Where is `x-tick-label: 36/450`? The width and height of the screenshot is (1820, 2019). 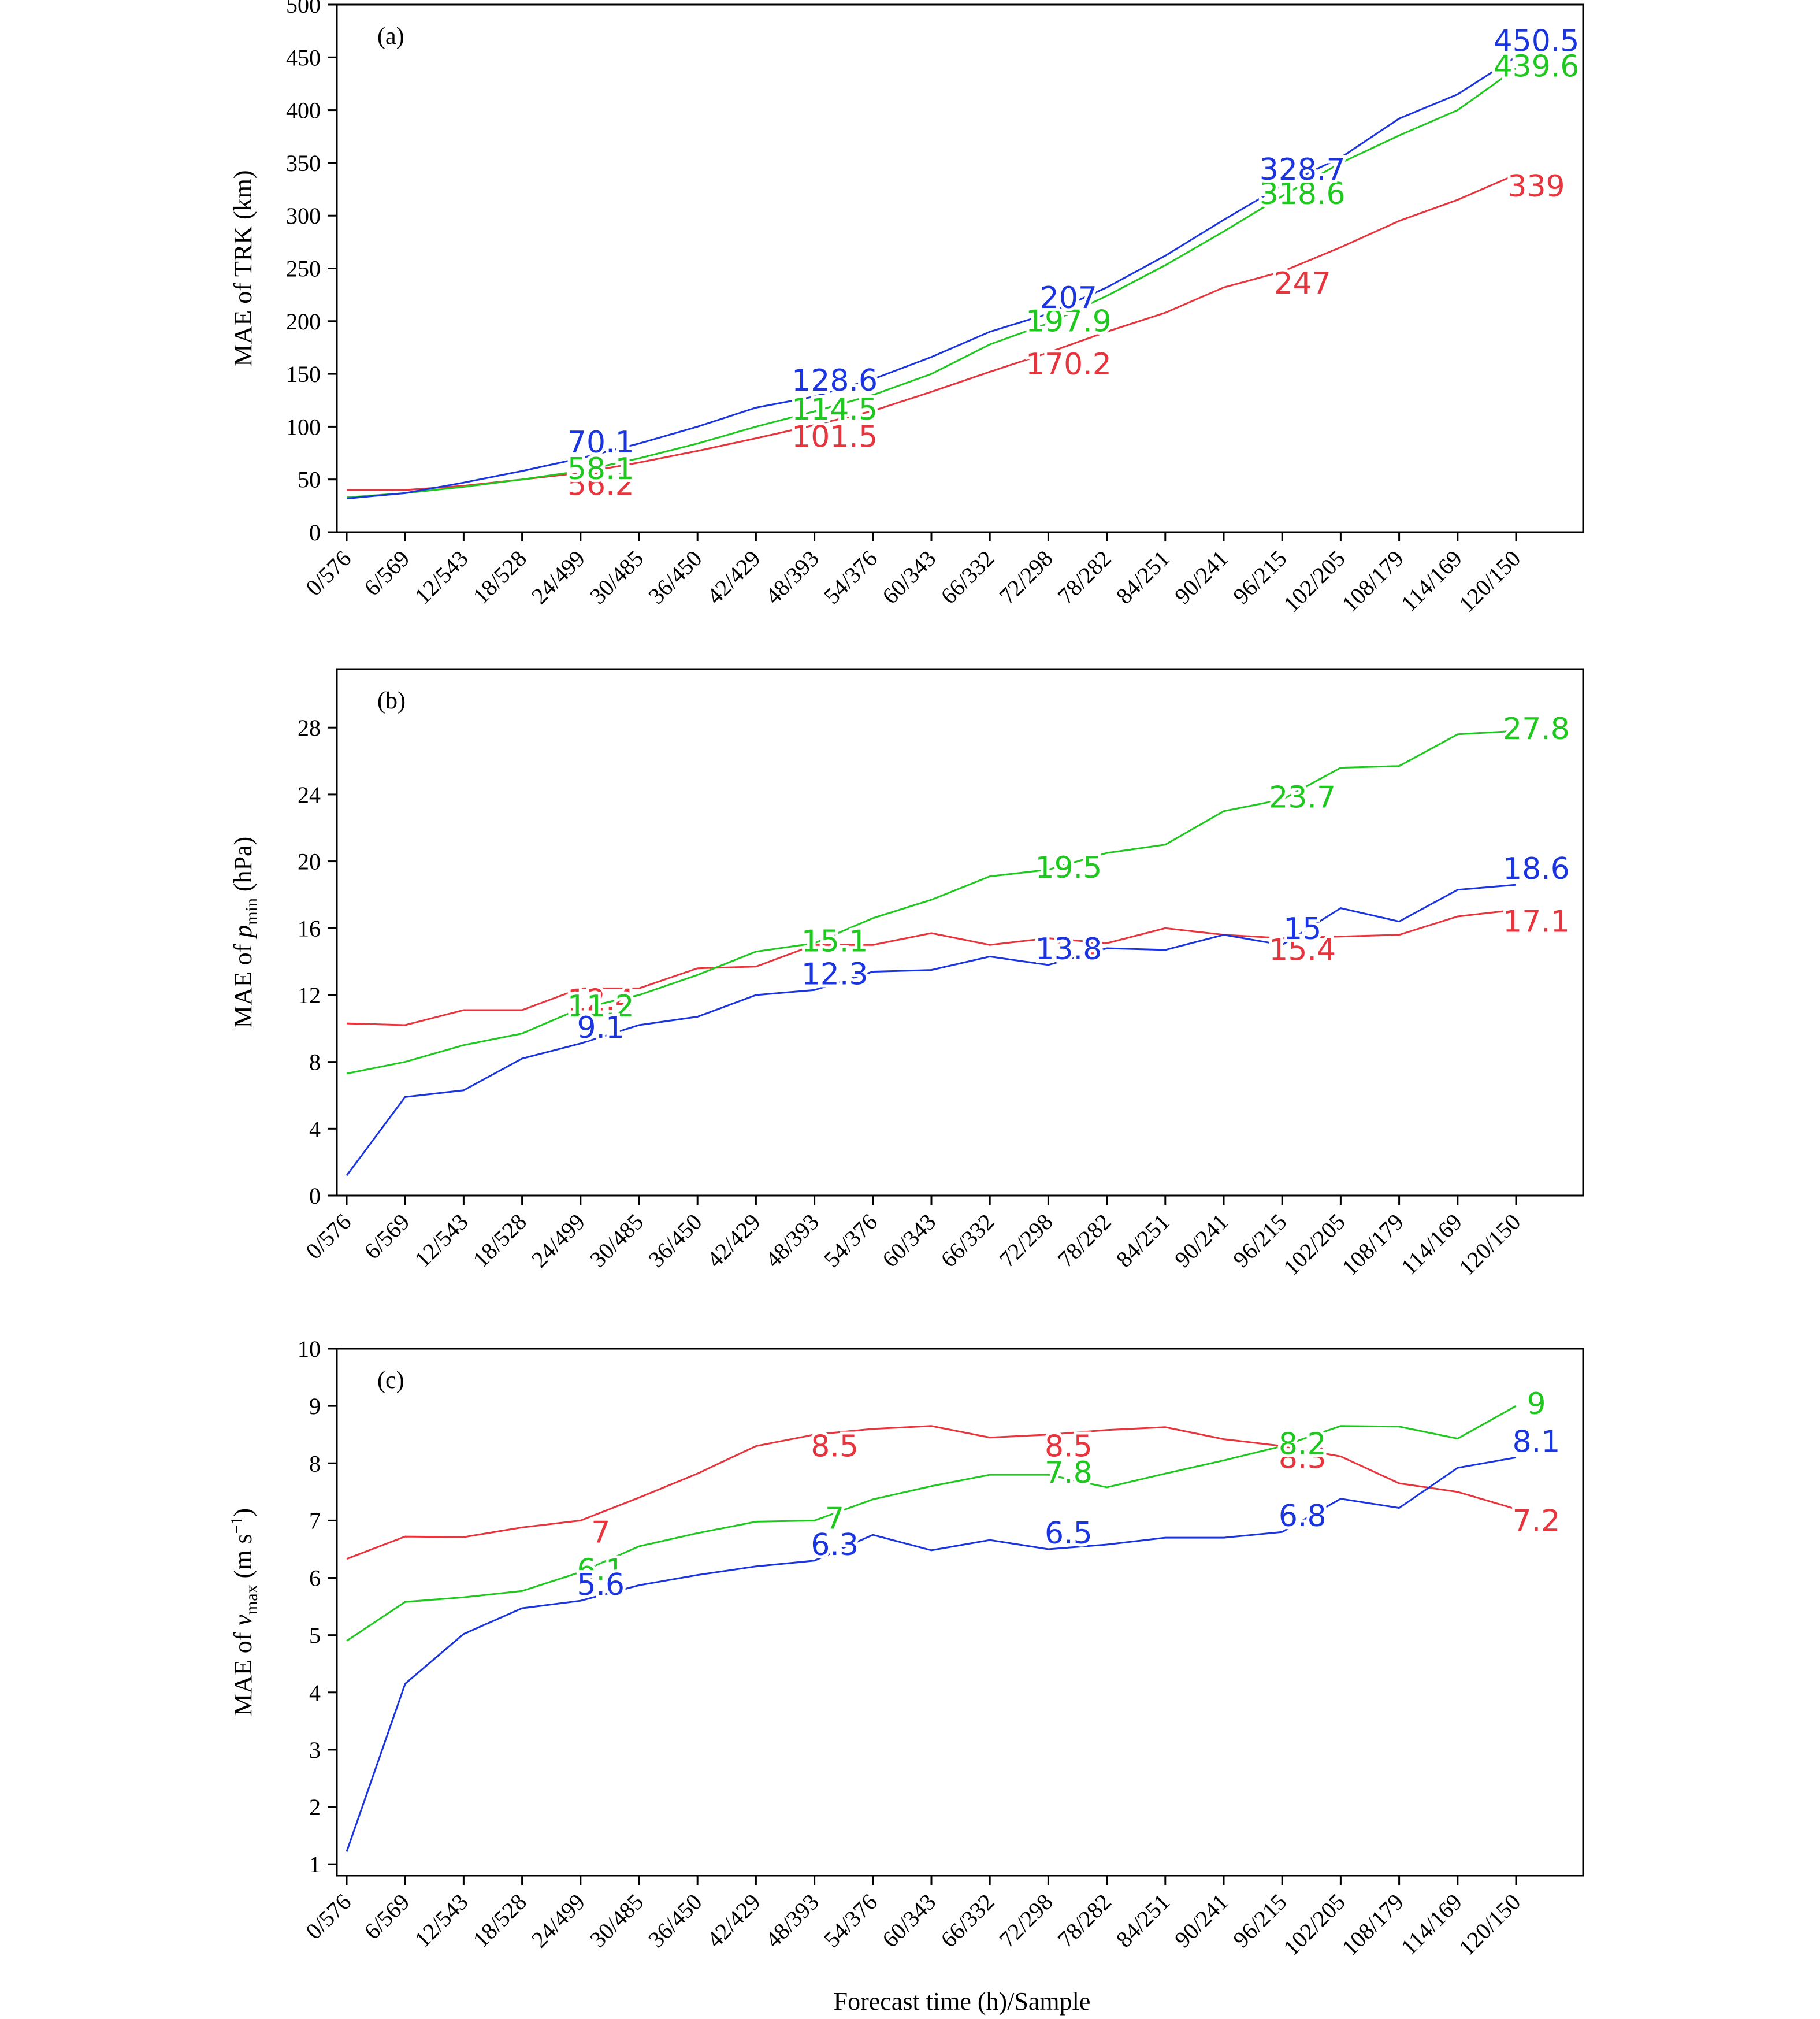
x-tick-label: 36/450 is located at coordinates (675, 1921).